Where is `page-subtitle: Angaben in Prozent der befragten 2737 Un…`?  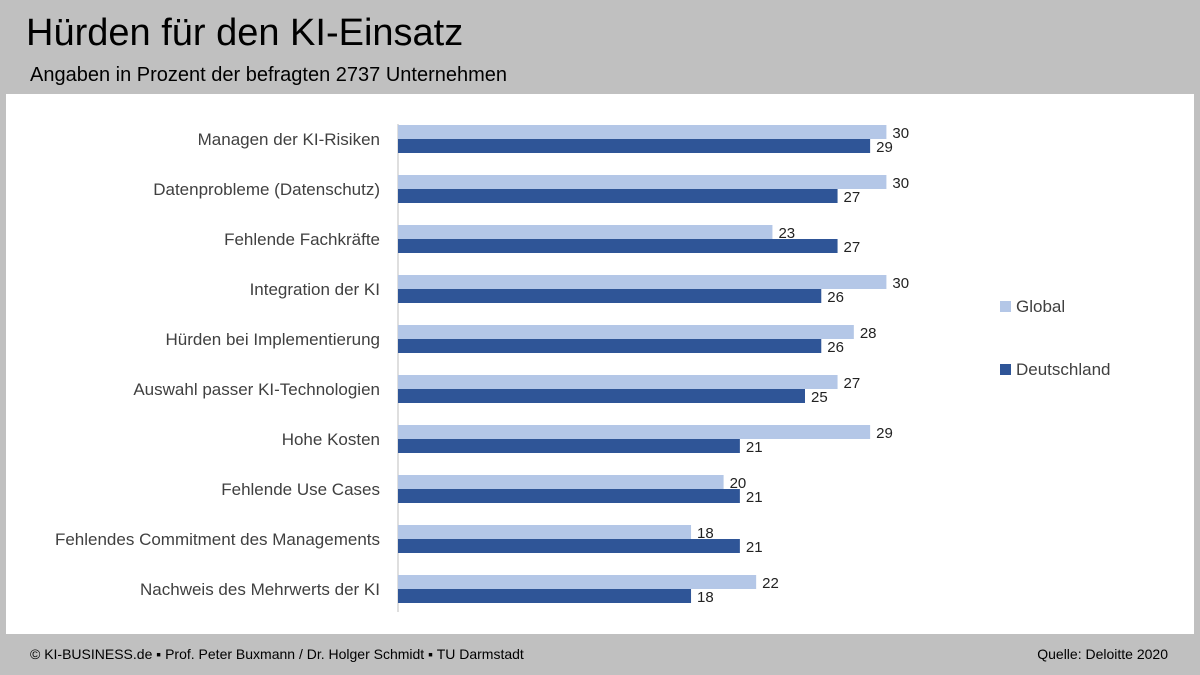 page-subtitle: Angaben in Prozent der befragten 2737 Un… is located at coordinates (269, 75).